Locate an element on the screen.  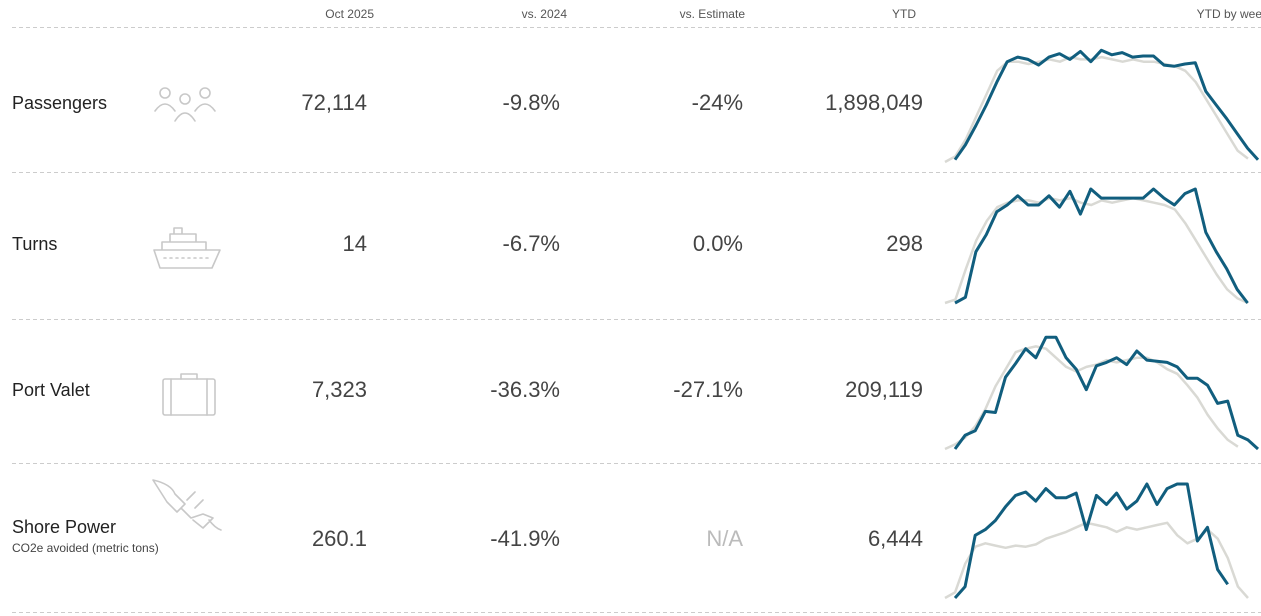
column-header: vs. 2024 is located at coordinates (545, 14).